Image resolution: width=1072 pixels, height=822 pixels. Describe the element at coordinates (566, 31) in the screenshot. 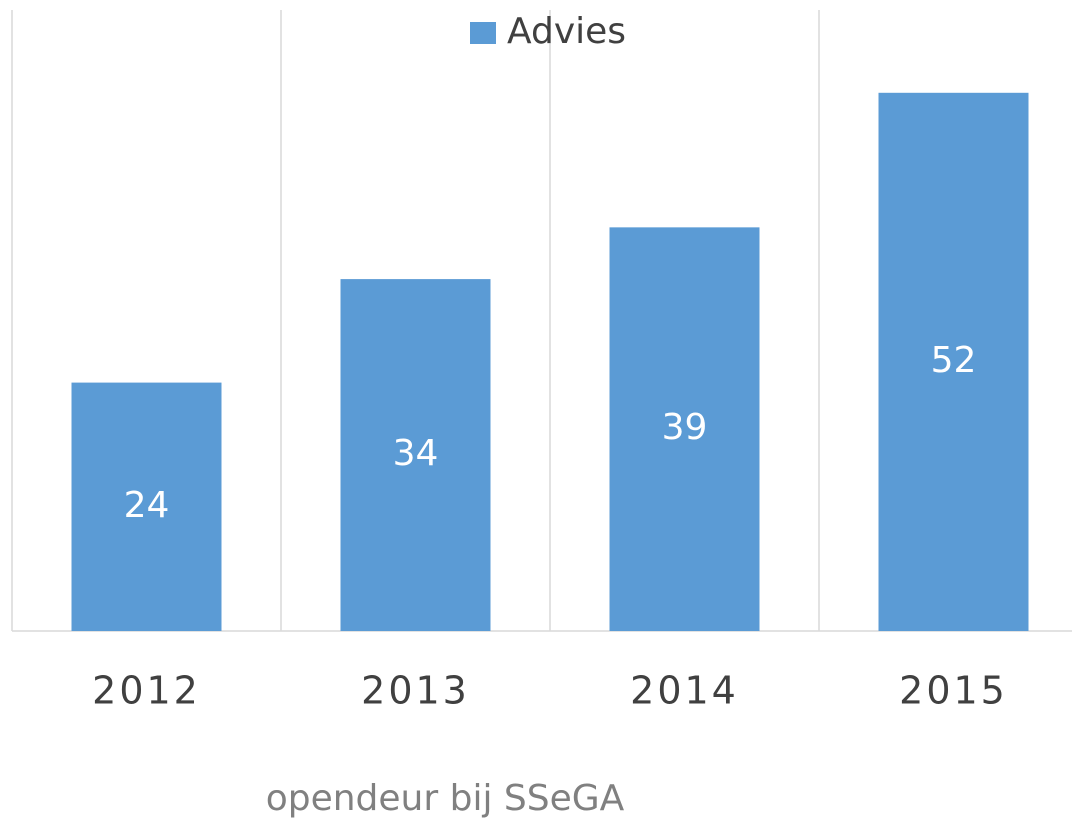

I see `legend-label: Advies` at that location.